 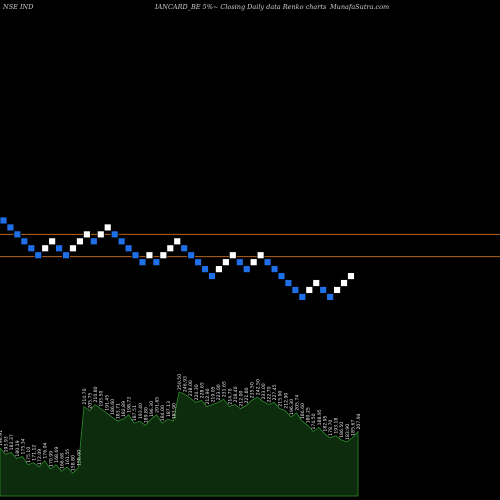 What do you see at coordinates (342, 430) in the screenshot?
I see `volume-label: 186.50` at bounding box center [342, 430].